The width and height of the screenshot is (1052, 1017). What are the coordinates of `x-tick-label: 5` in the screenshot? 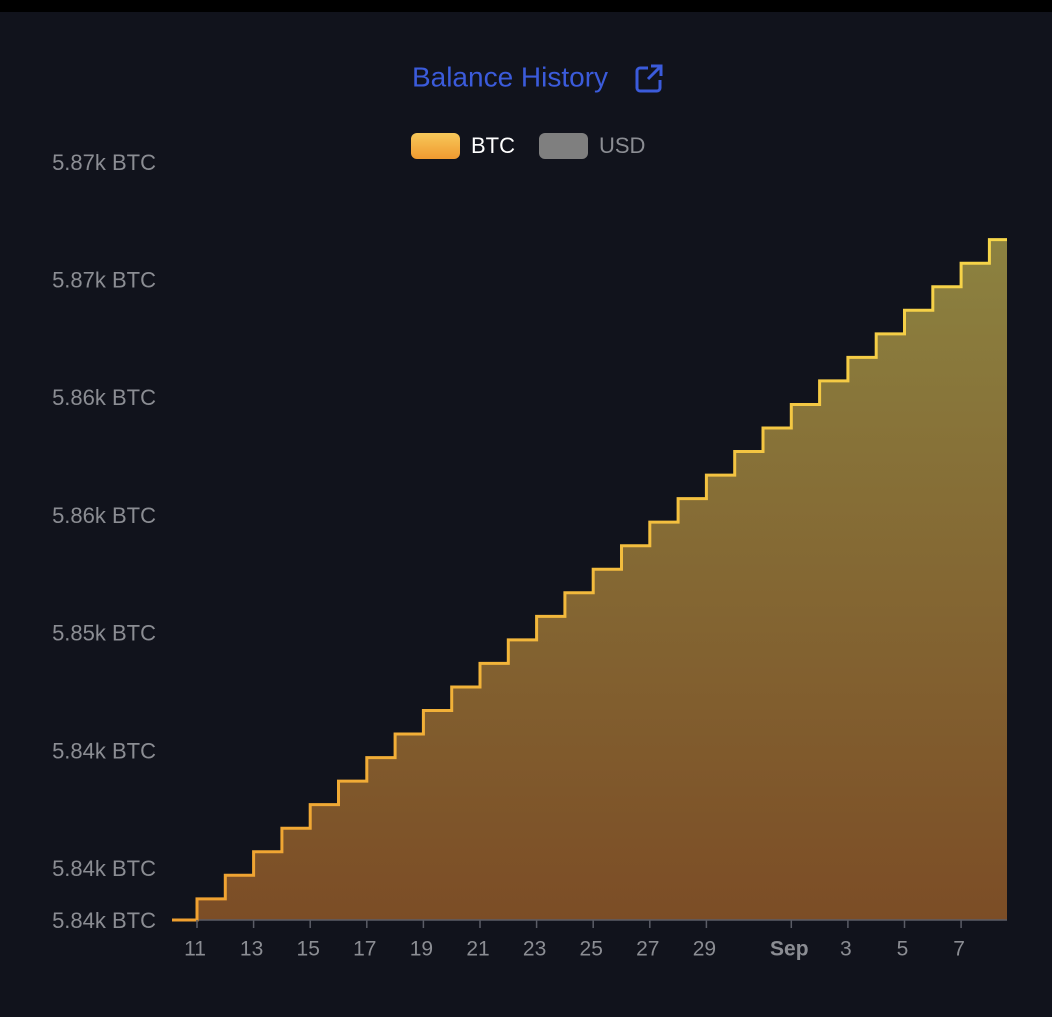 It's located at (903, 949).